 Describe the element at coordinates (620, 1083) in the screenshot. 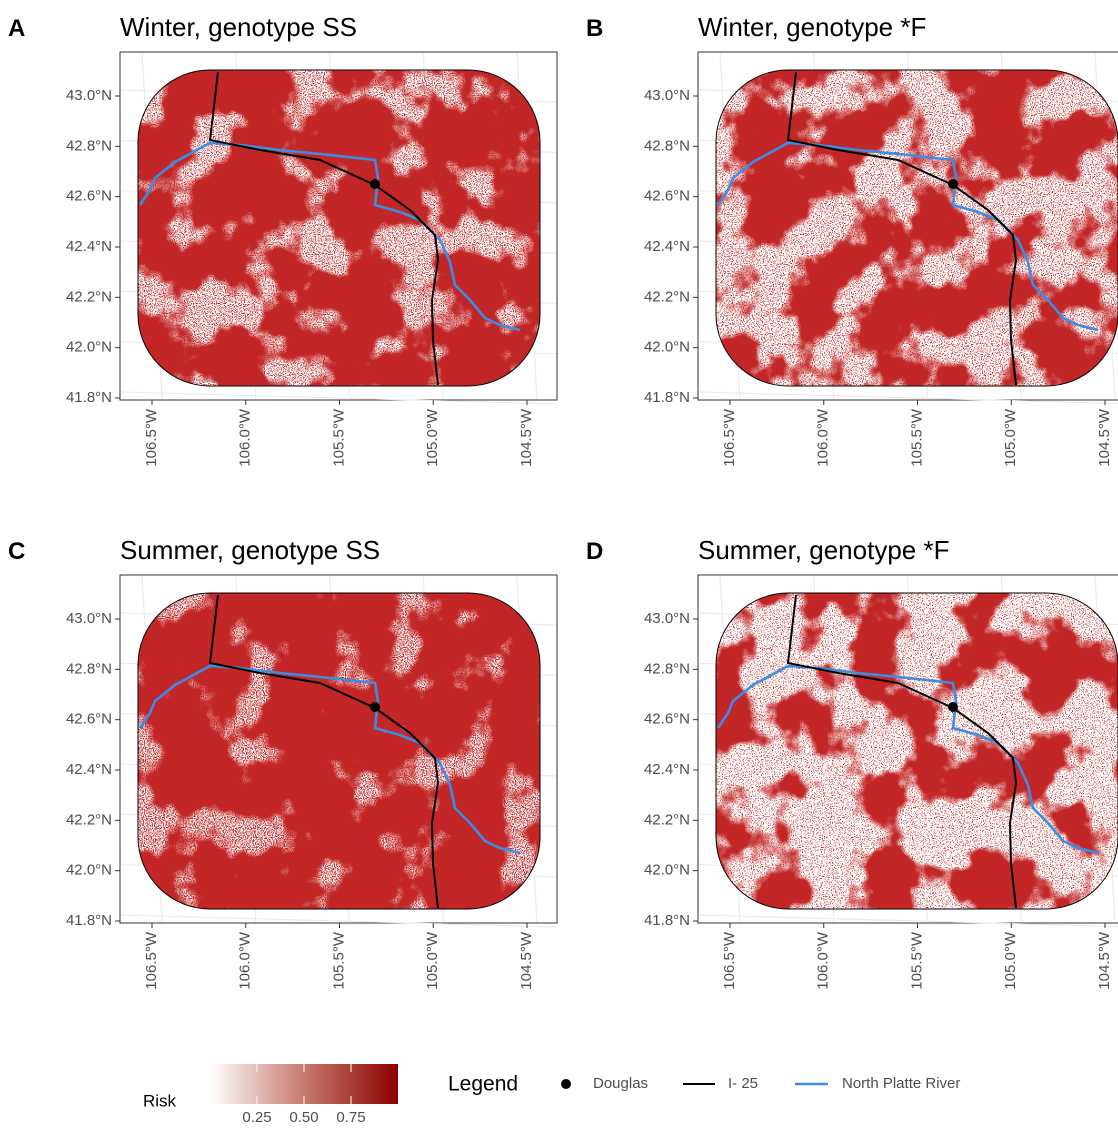

I see `legend-item: Douglas` at that location.